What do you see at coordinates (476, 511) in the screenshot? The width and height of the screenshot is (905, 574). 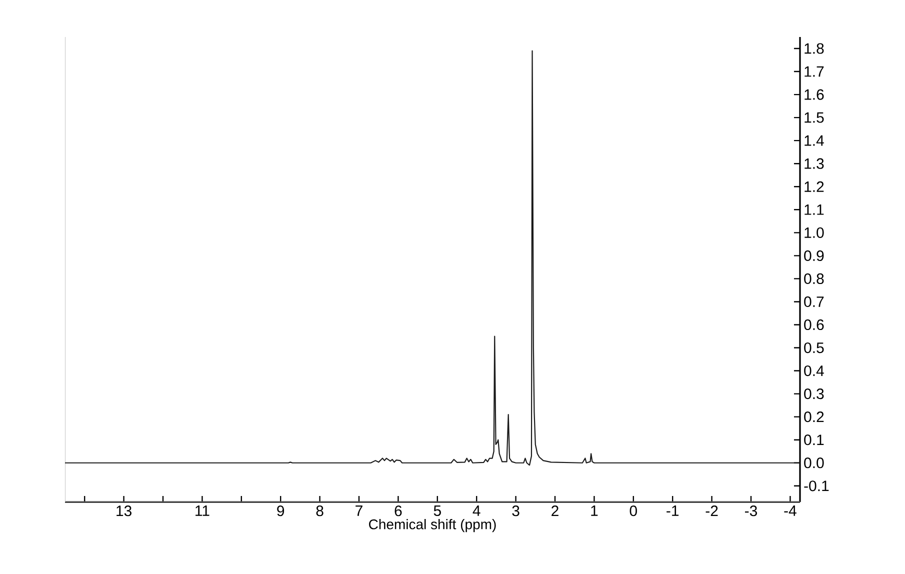 I see `x-tick-label: 4` at bounding box center [476, 511].